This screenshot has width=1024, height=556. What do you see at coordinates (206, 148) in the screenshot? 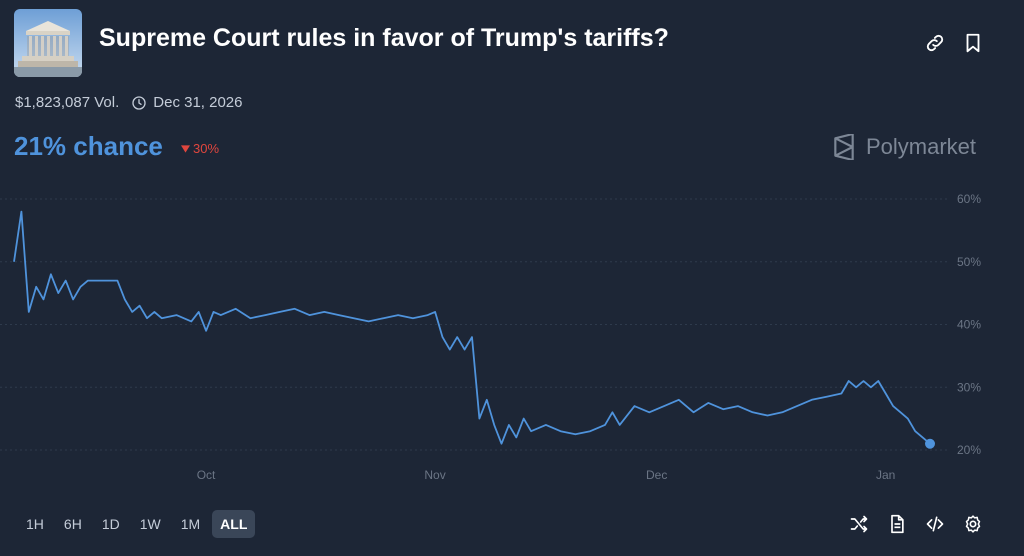
I see `change-value: 30%` at bounding box center [206, 148].